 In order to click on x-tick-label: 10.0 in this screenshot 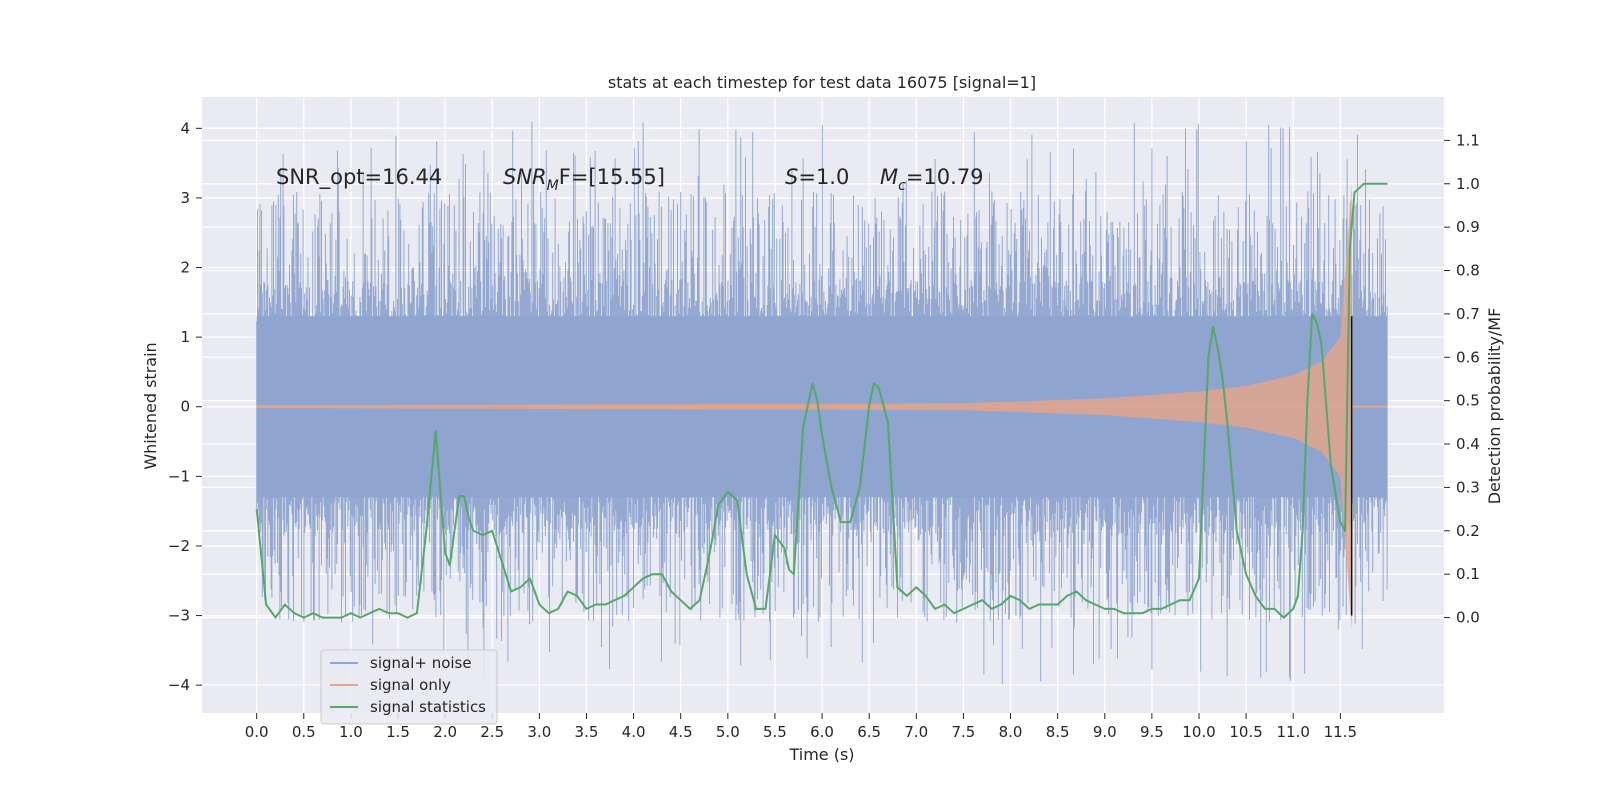, I will do `click(1198, 732)`.